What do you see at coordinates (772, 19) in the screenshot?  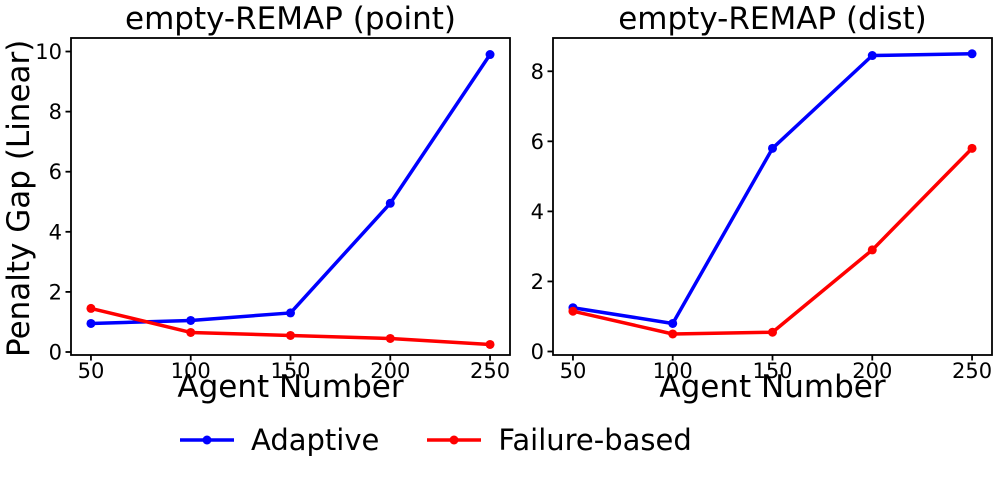 I see `chart-title-dist: empty-REMAP (dist)` at bounding box center [772, 19].